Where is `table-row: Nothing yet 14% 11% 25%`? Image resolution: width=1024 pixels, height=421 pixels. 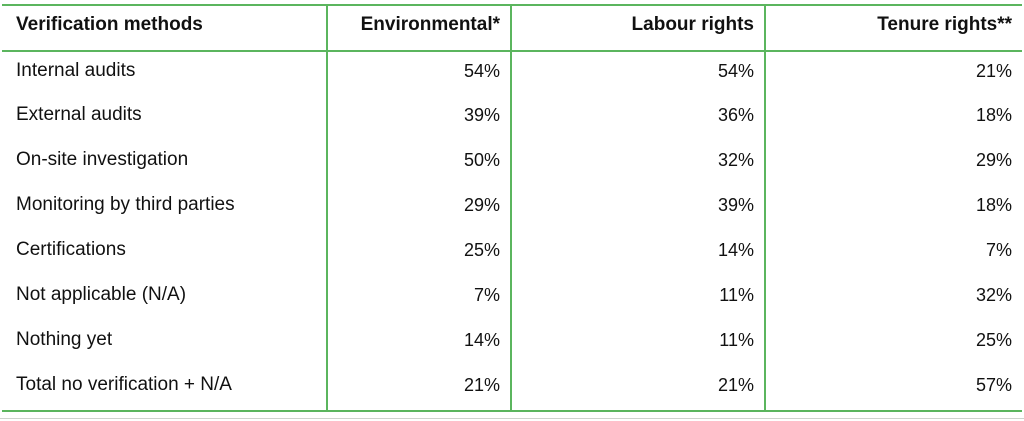
table-row: Nothing yet 14% 11% 25% is located at coordinates (512, 343).